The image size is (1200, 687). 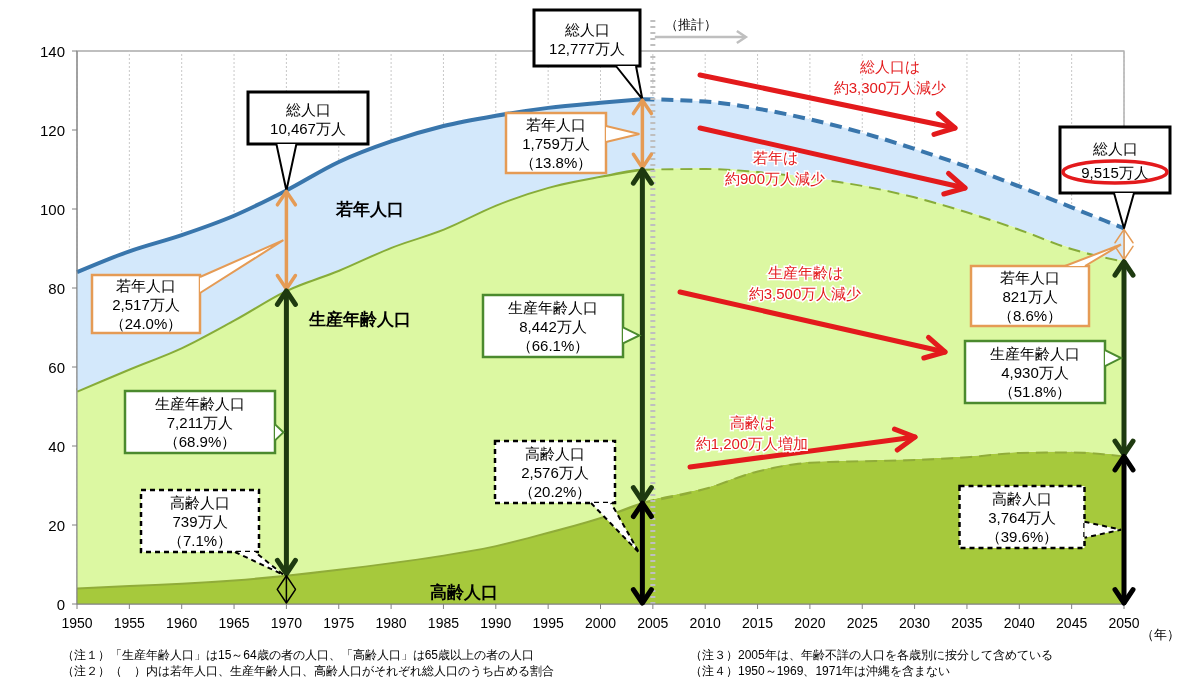 I want to click on text: （注４）1950～1969、1971年は沖縄を含まない, so click(x=820, y=671).